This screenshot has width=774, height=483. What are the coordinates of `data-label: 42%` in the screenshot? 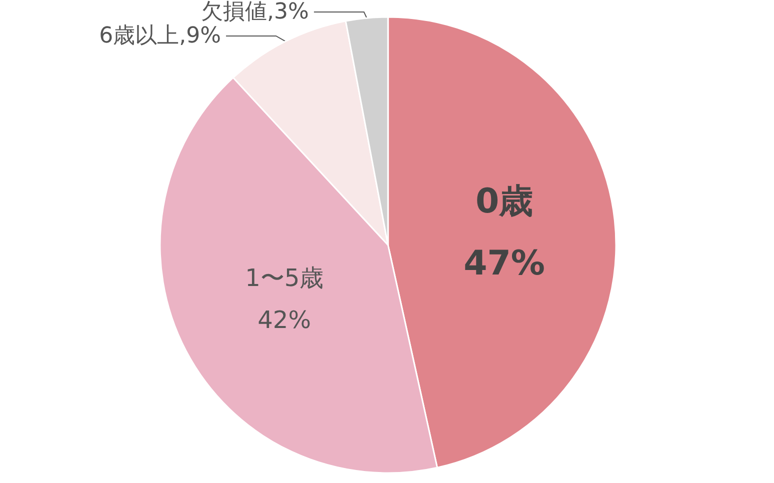 It's located at (285, 320).